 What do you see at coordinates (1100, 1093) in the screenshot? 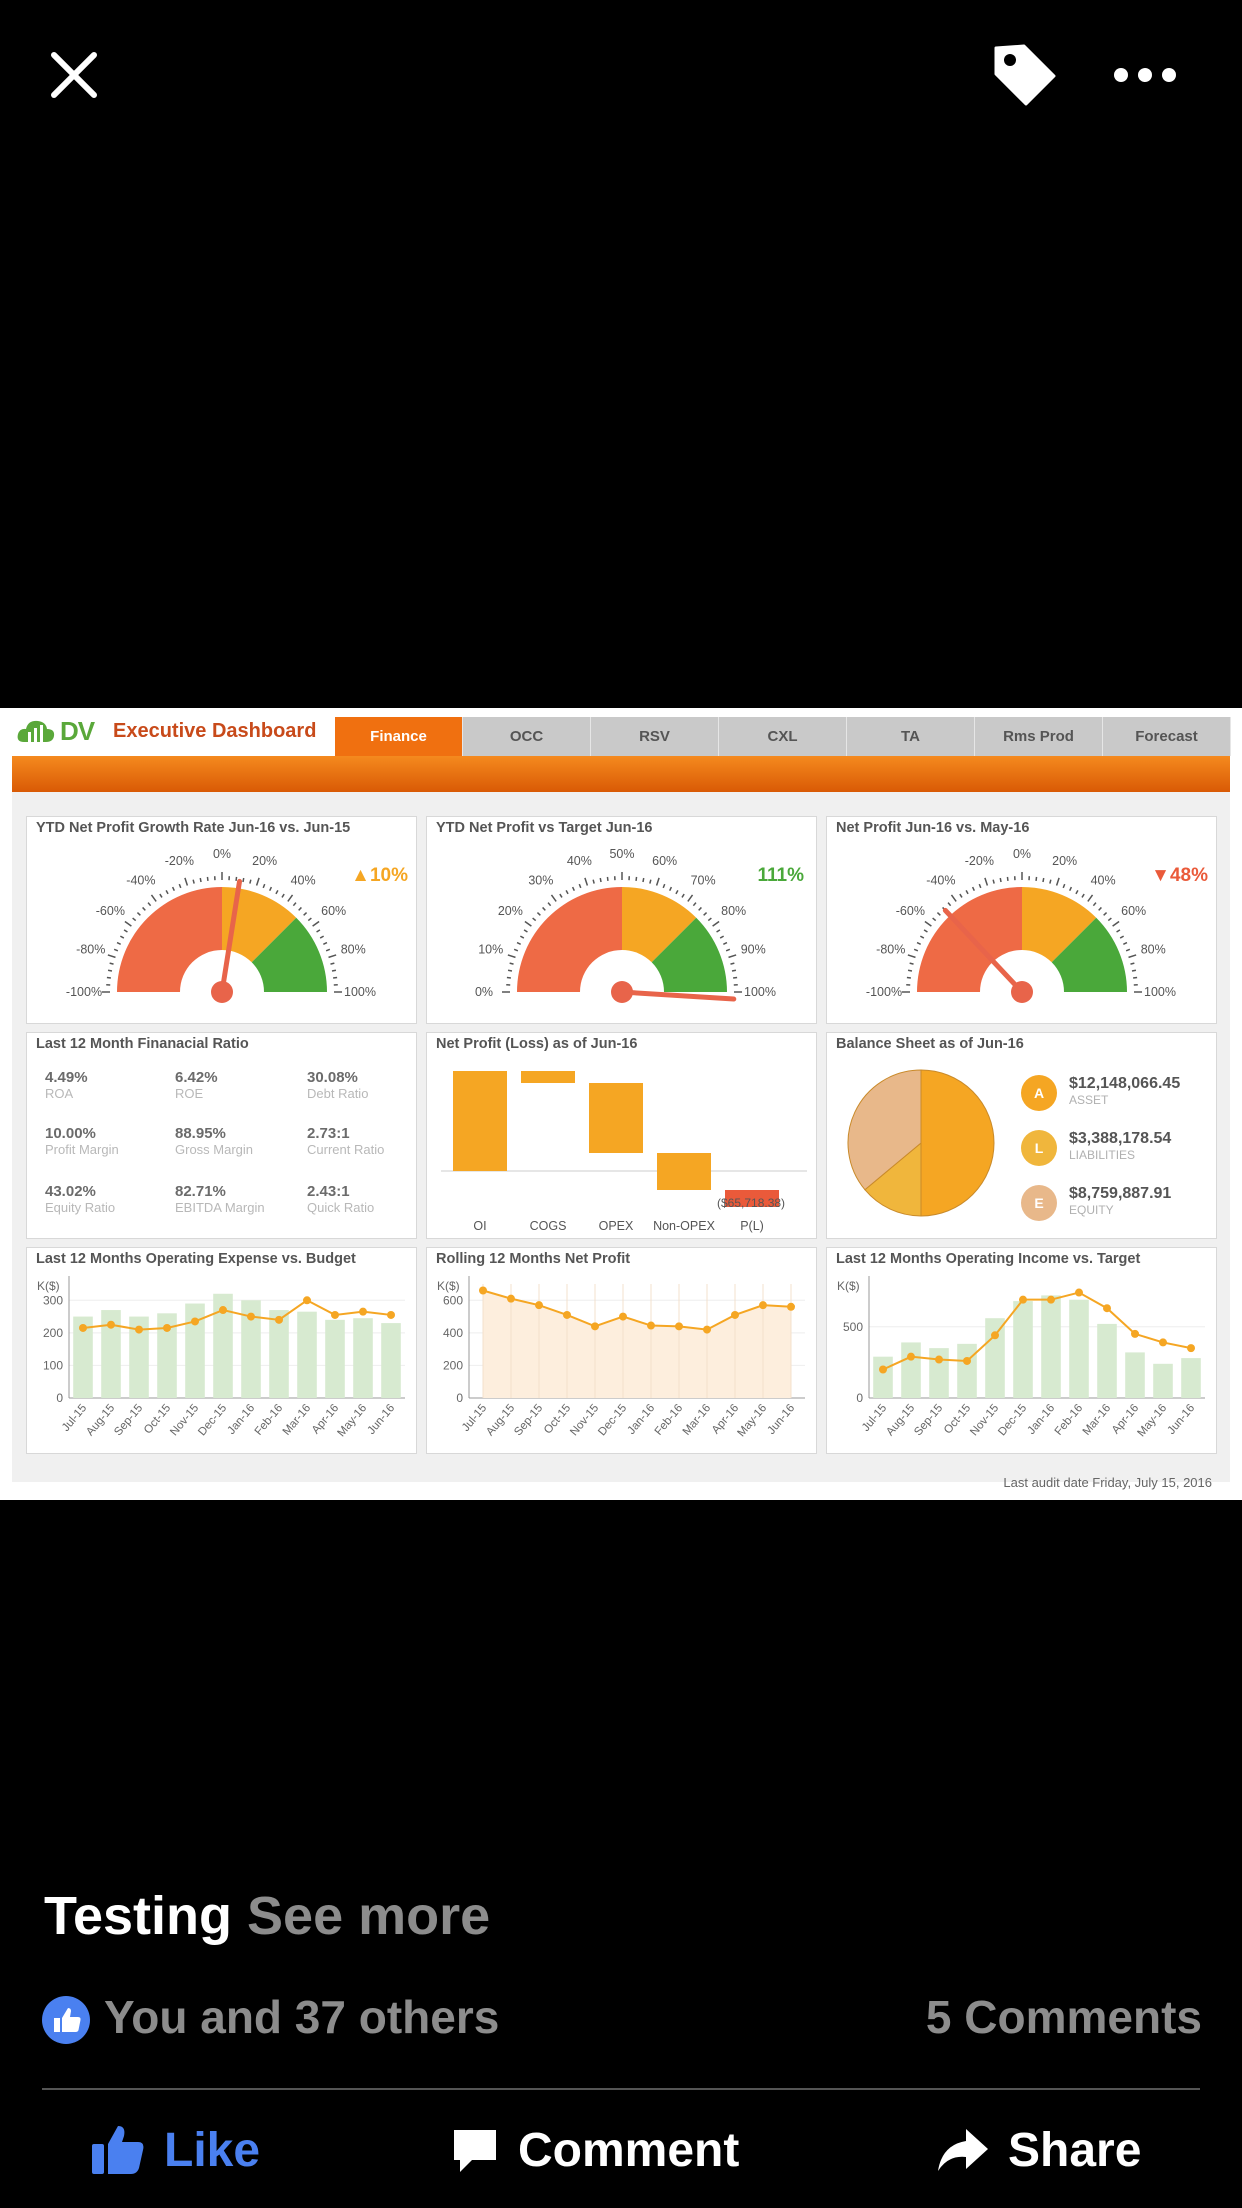
I see `balance-item-asset: A $12,148,066.45 ASSET` at bounding box center [1100, 1093].